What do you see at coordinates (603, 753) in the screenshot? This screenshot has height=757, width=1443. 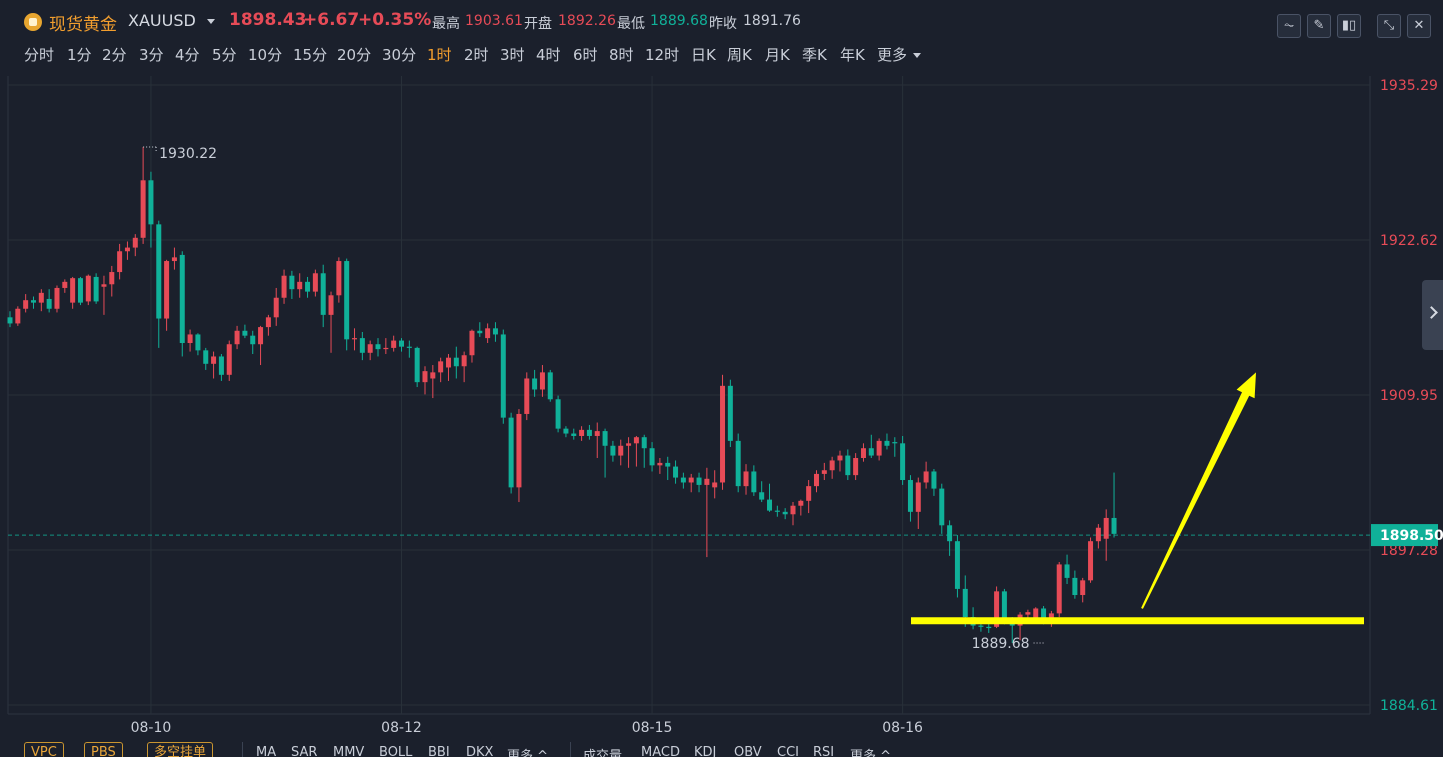 I see `sub-indicator-0: 成交量` at bounding box center [603, 753].